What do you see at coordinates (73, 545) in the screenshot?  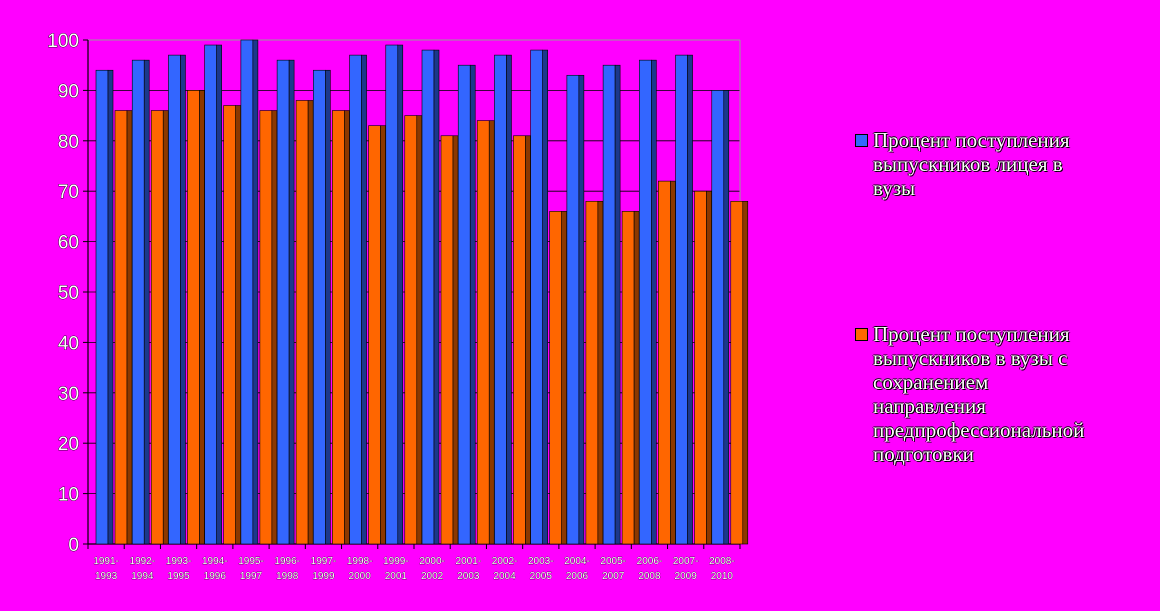 I see `y-tick-label: 0` at bounding box center [73, 545].